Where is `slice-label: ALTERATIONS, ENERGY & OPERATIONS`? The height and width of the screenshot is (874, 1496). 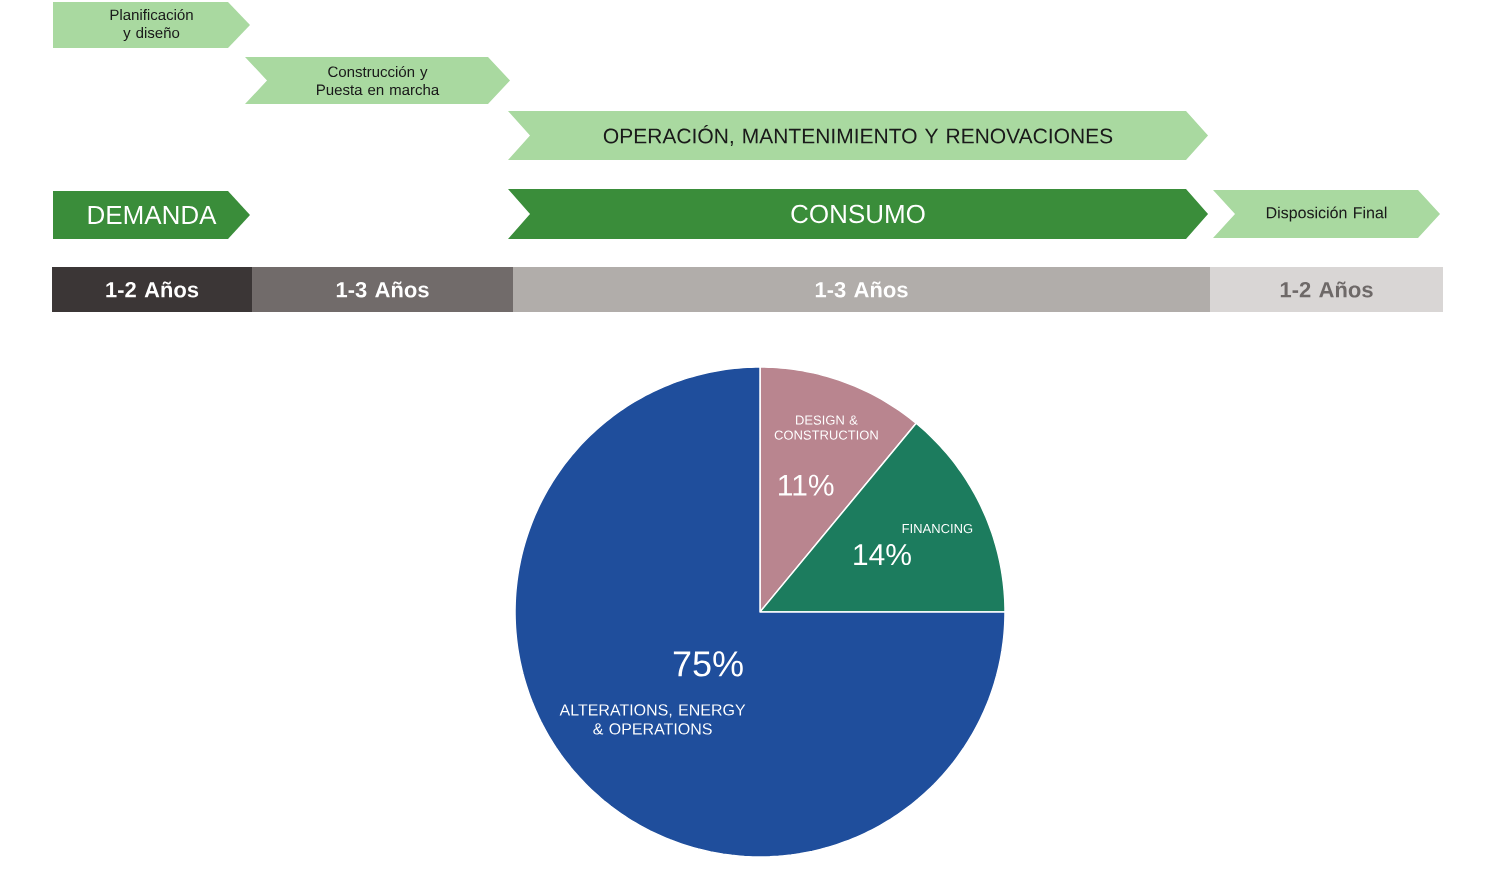 slice-label: ALTERATIONS, ENERGY & OPERATIONS is located at coordinates (652, 719).